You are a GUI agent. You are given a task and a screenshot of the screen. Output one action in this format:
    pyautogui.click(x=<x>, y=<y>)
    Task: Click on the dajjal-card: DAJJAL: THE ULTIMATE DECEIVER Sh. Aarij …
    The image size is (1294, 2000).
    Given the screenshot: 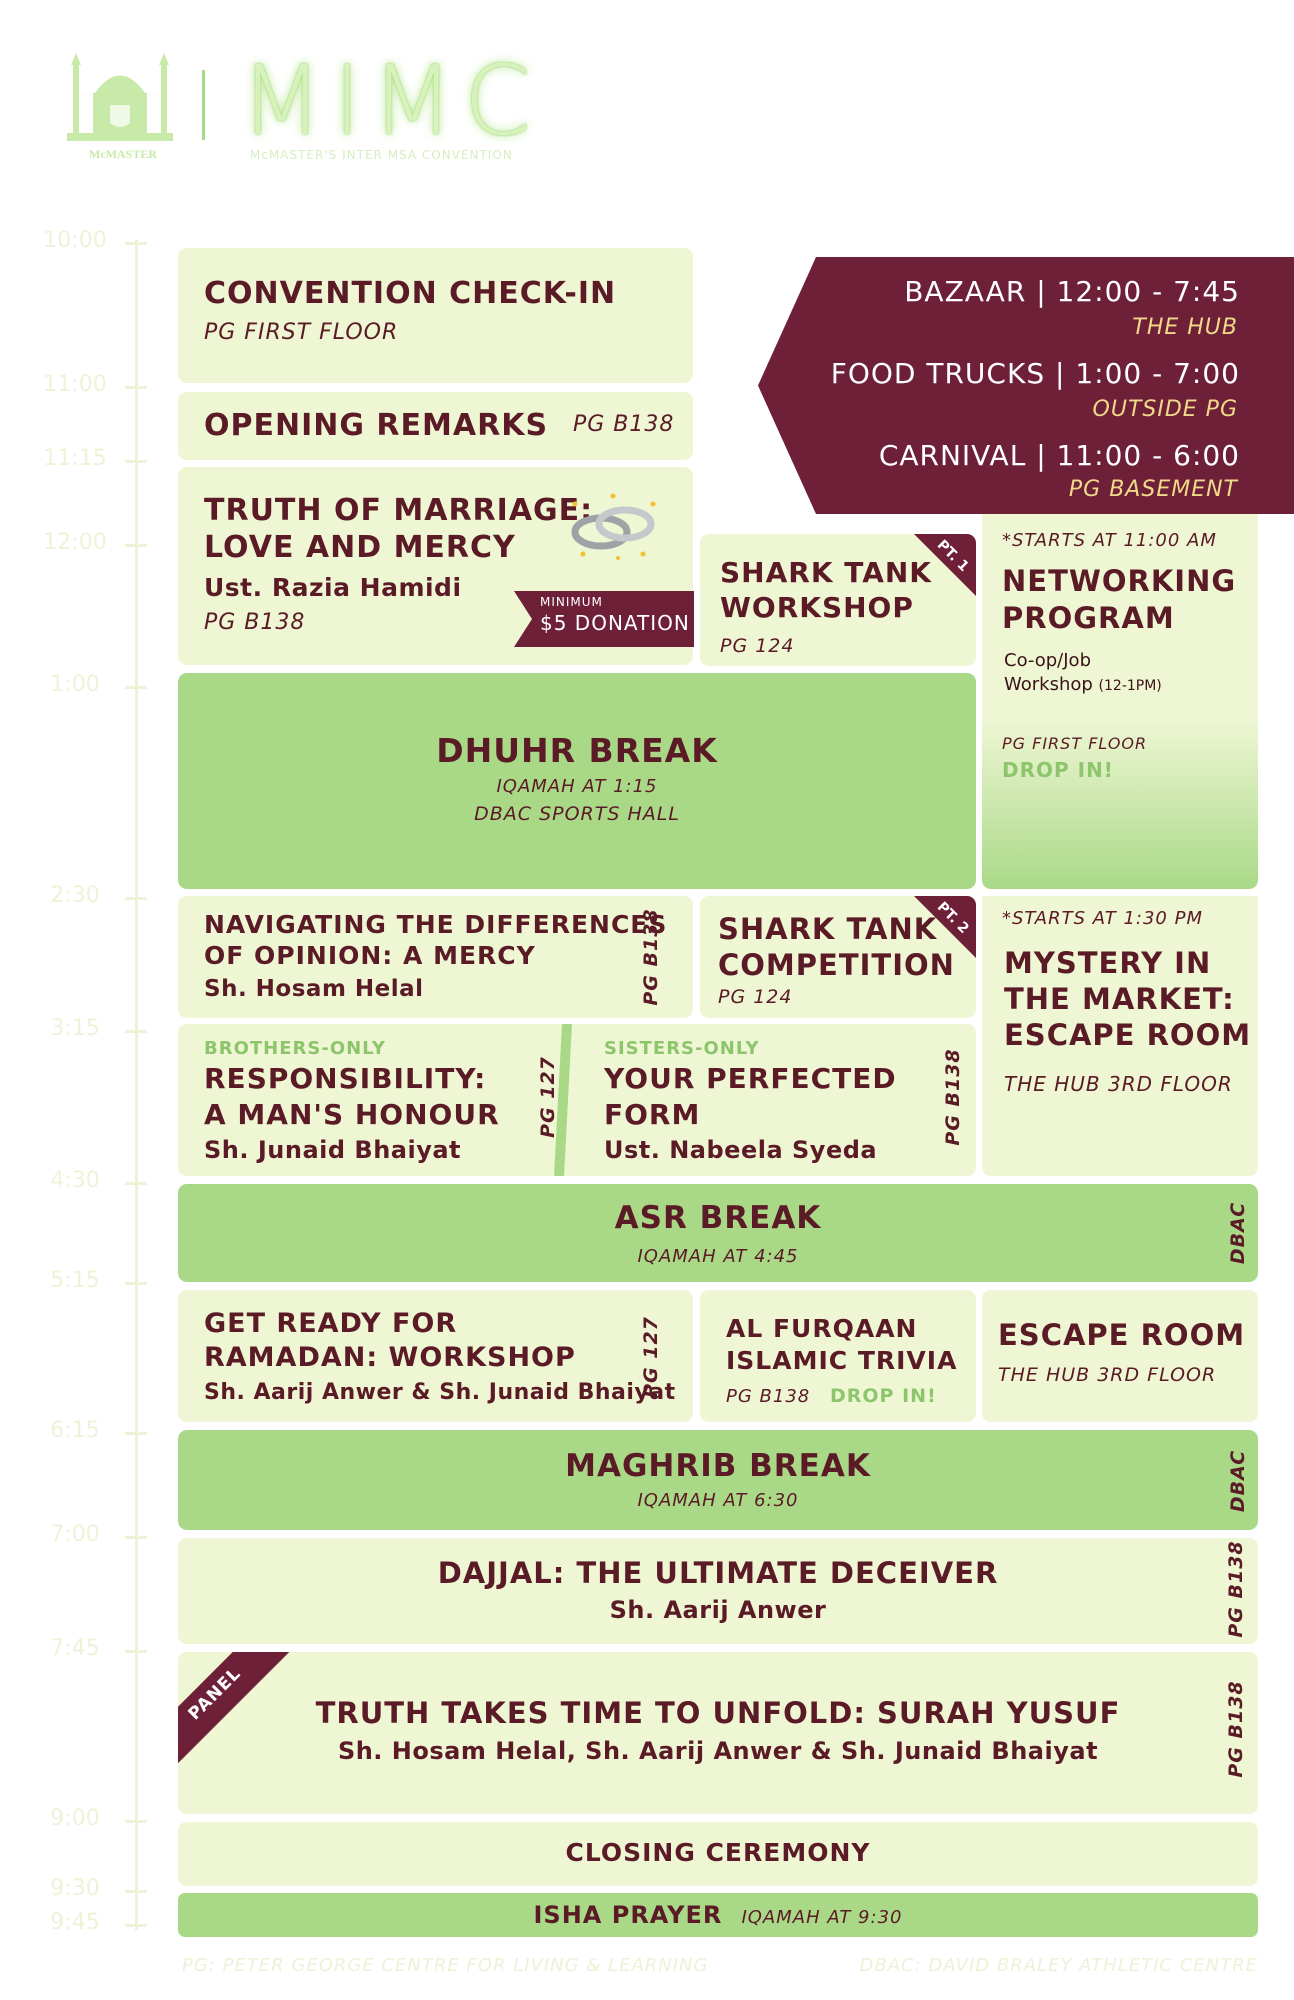 What is the action you would take?
    pyautogui.click(x=718, y=1591)
    